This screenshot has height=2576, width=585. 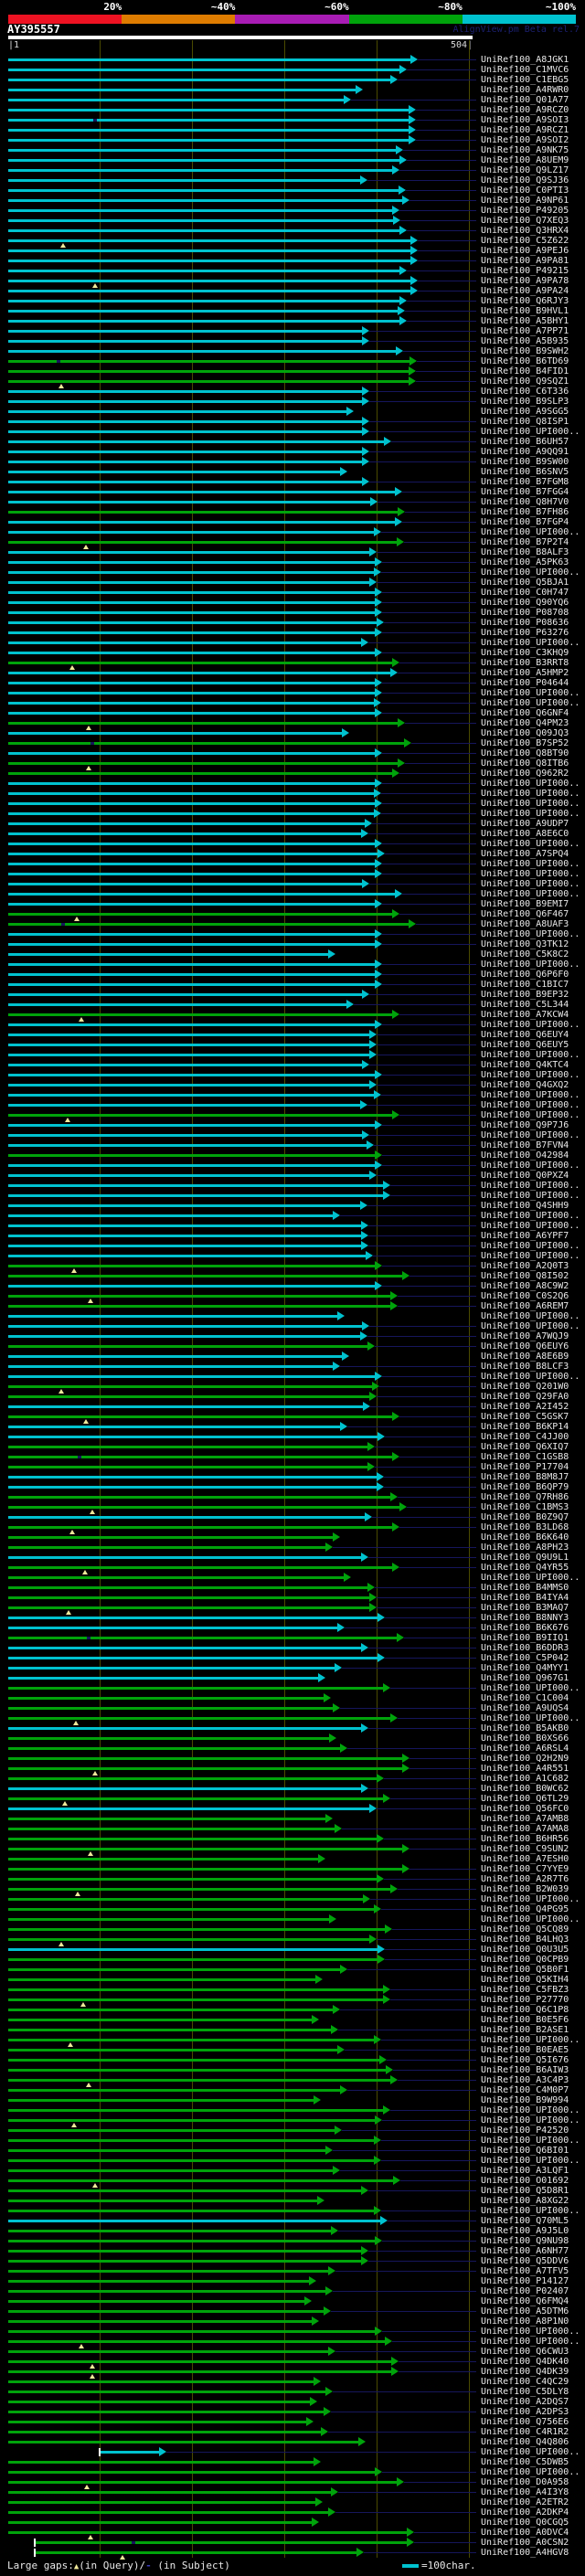 I want to click on hit-label: UniRef100_C1EBG5, so click(x=525, y=80).